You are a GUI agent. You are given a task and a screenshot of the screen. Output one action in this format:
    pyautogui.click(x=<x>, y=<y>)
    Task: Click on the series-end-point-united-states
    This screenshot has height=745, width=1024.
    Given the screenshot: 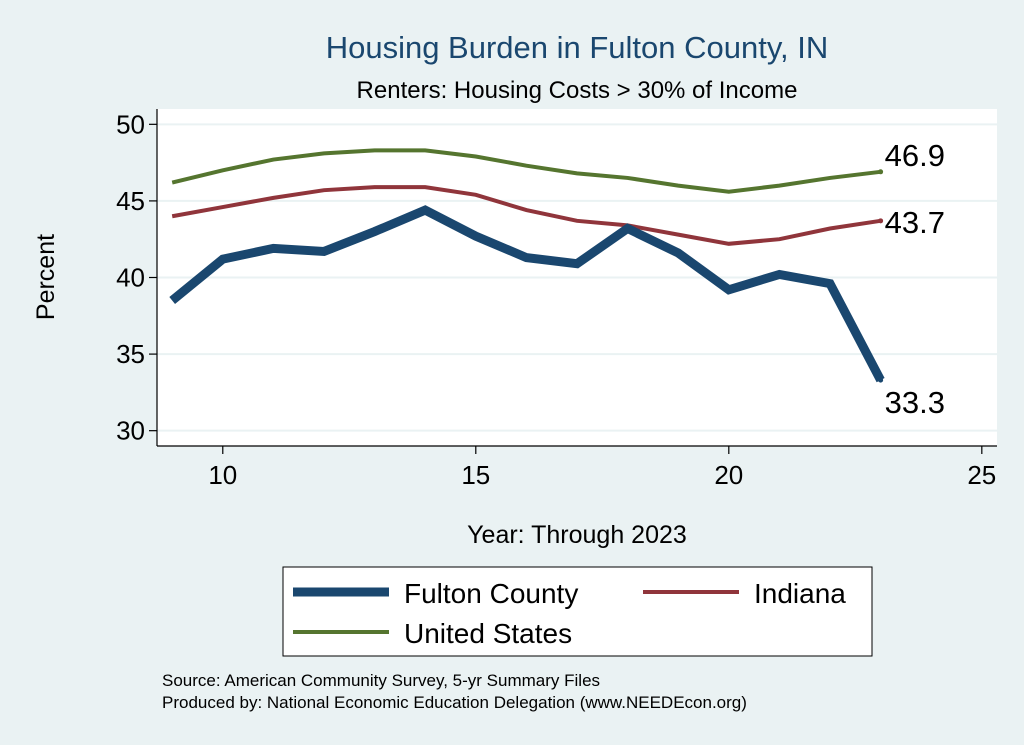 What is the action you would take?
    pyautogui.click(x=881, y=172)
    